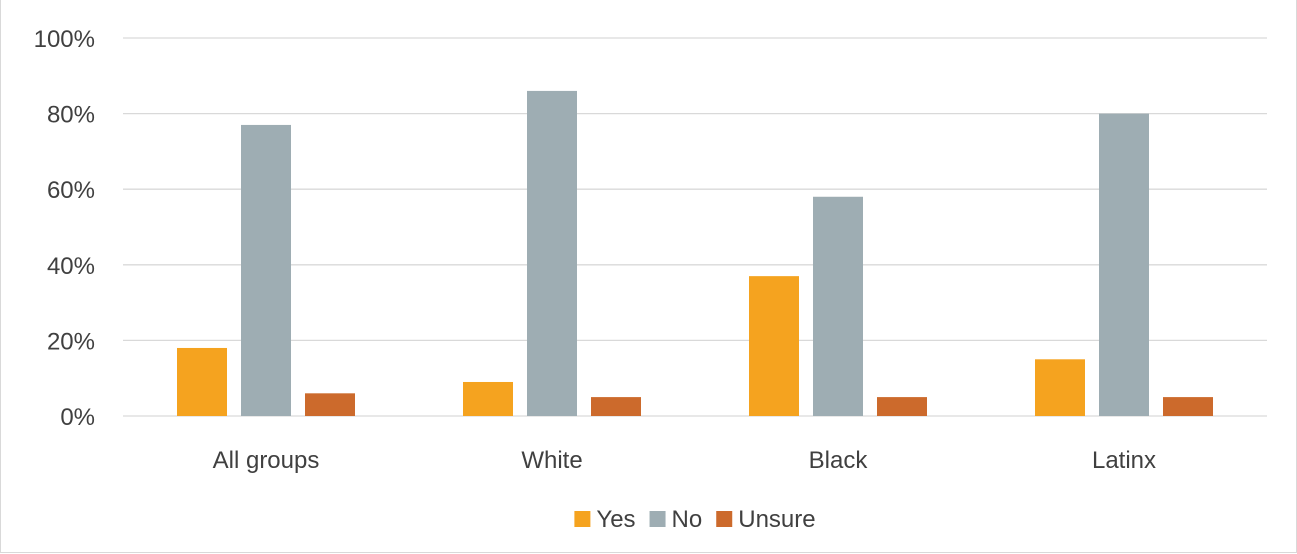  What do you see at coordinates (687, 519) in the screenshot?
I see `legend-label: No` at bounding box center [687, 519].